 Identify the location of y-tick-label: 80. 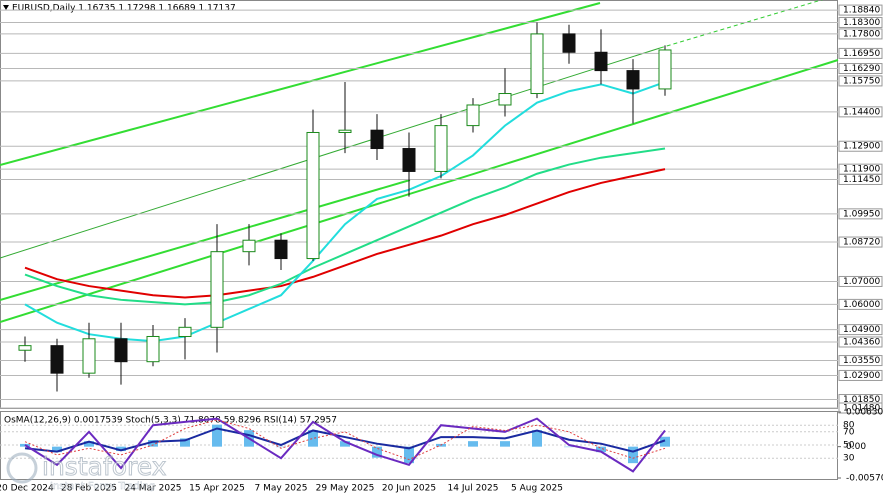
(849, 426).